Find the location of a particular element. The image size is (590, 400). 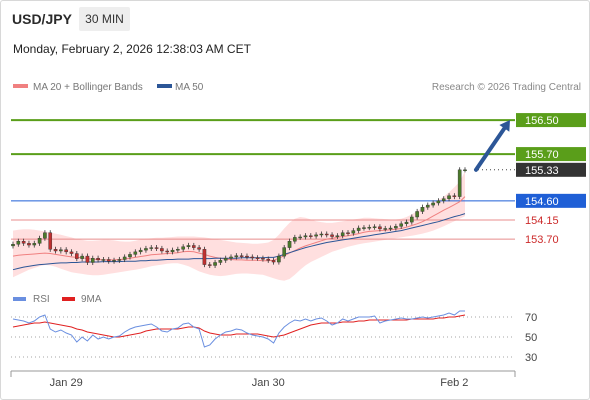

x-axis: Jan 29 Jan 30 Feb 2 is located at coordinates (263, 379).